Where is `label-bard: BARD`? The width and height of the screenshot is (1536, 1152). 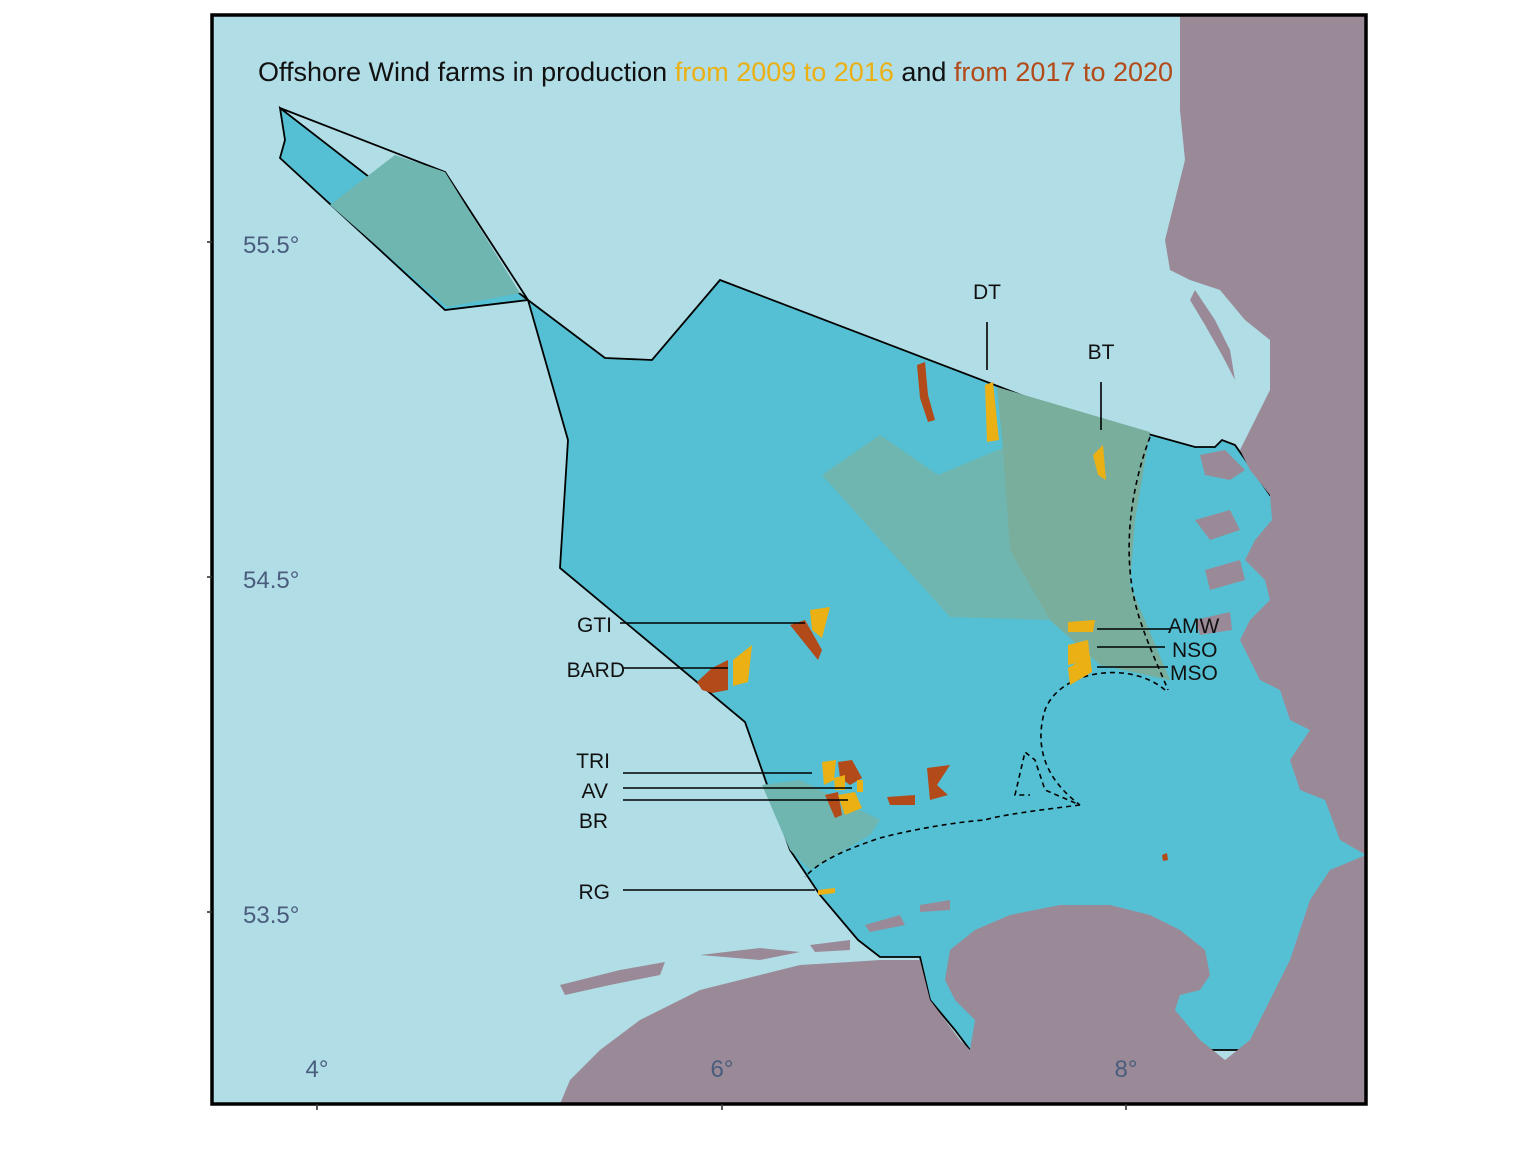
label-bard: BARD is located at coordinates (596, 670).